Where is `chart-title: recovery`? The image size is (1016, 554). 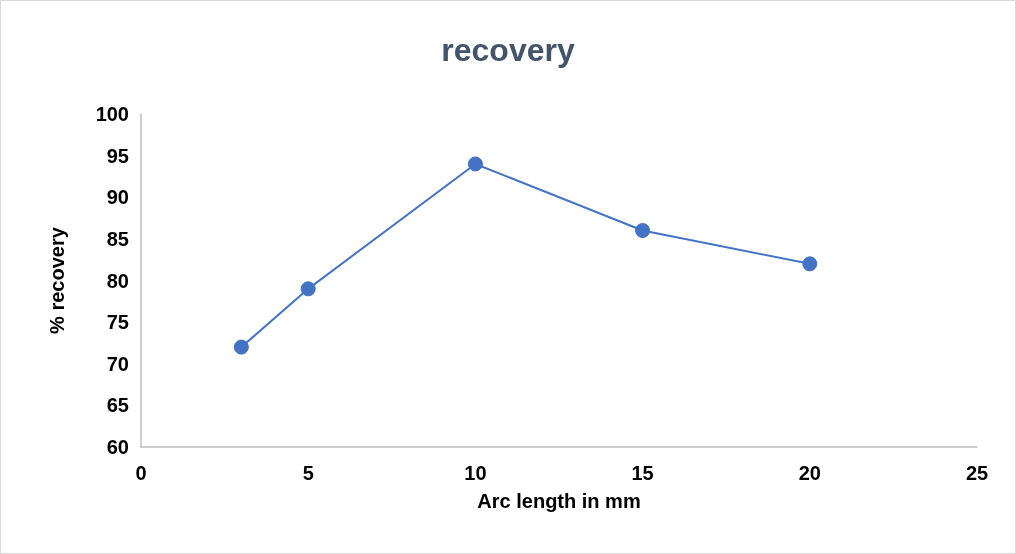
chart-title: recovery is located at coordinates (508, 50).